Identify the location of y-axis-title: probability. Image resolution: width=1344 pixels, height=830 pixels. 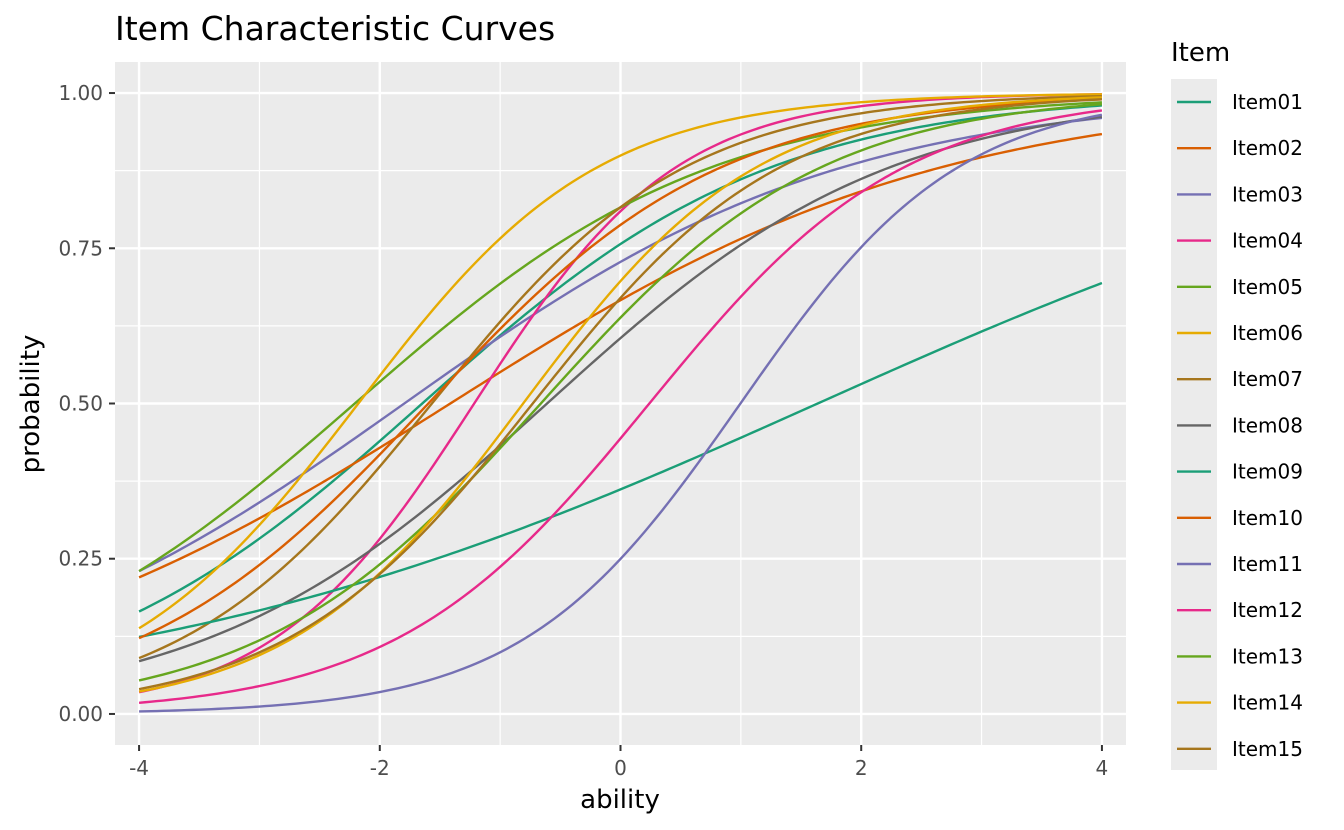
(31, 404).